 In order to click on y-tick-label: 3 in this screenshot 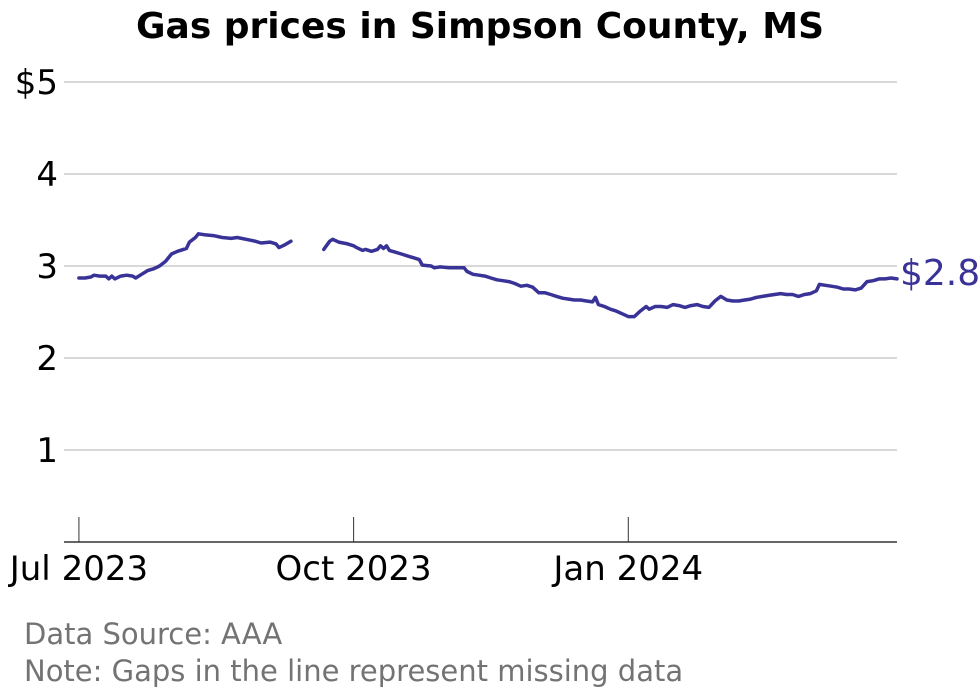, I will do `click(47, 267)`.